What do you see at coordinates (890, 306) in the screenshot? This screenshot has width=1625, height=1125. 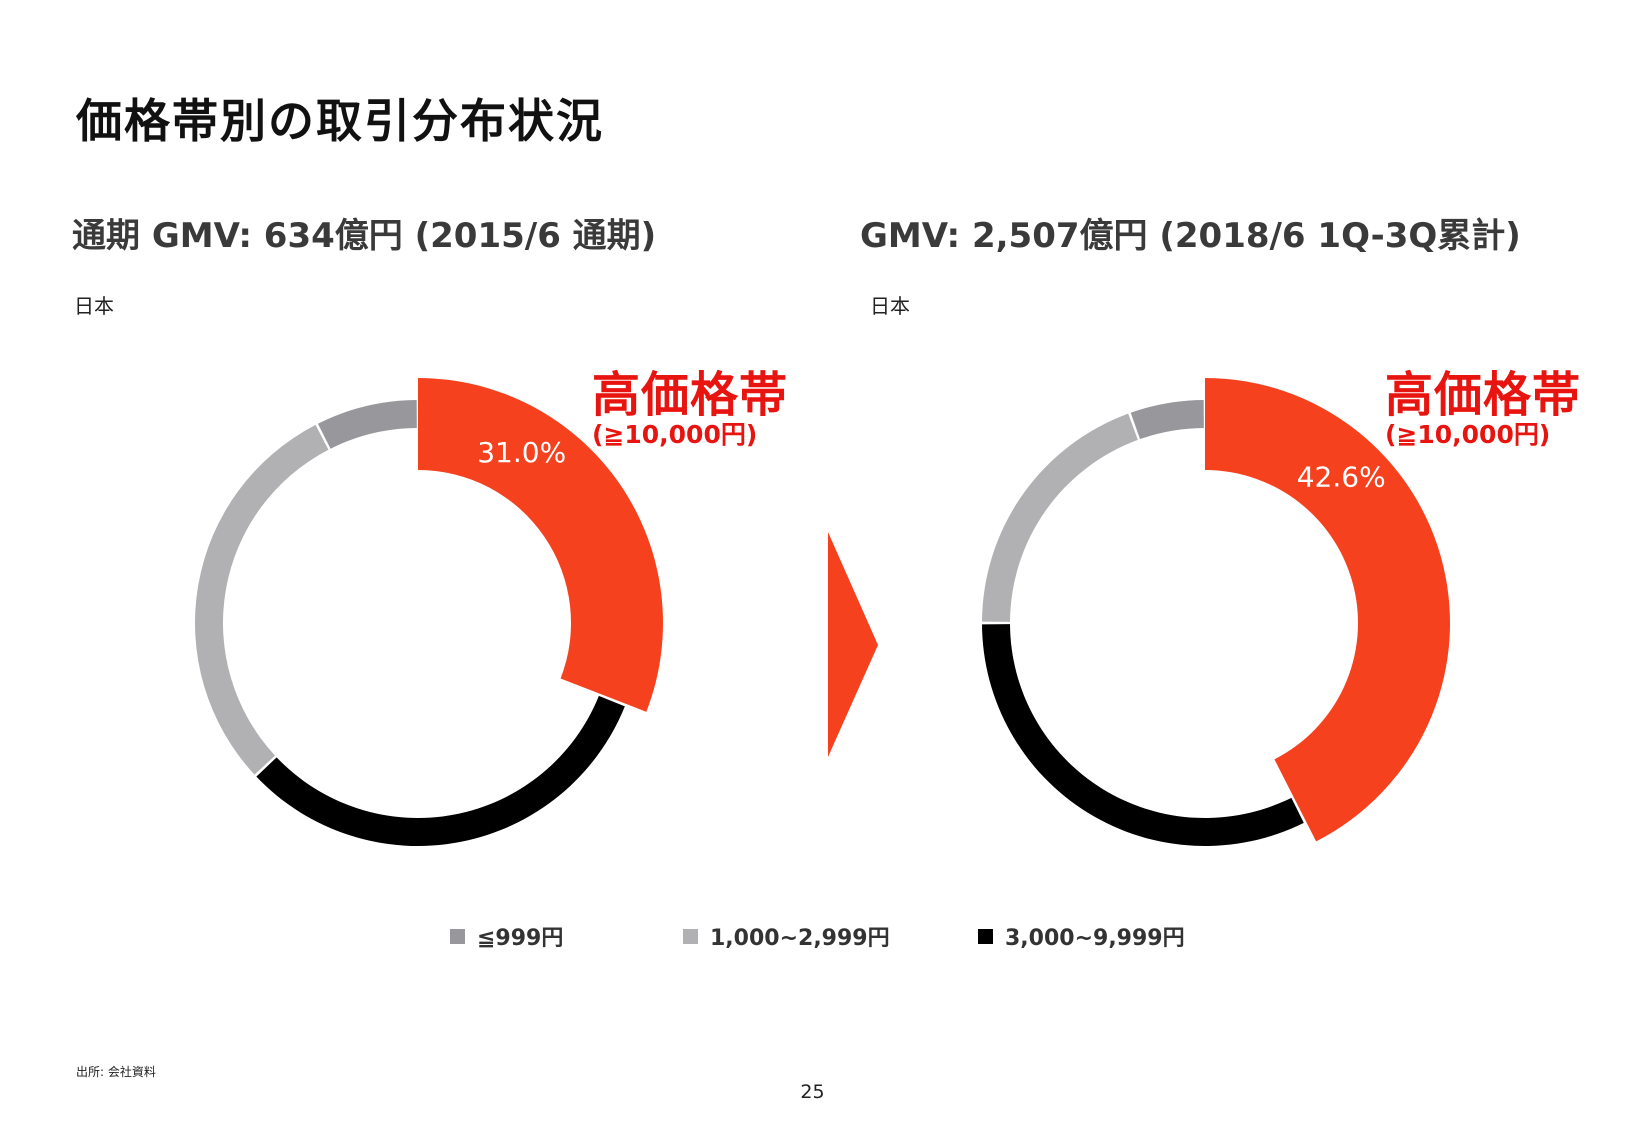 I see `chart-right-region: 日本` at bounding box center [890, 306].